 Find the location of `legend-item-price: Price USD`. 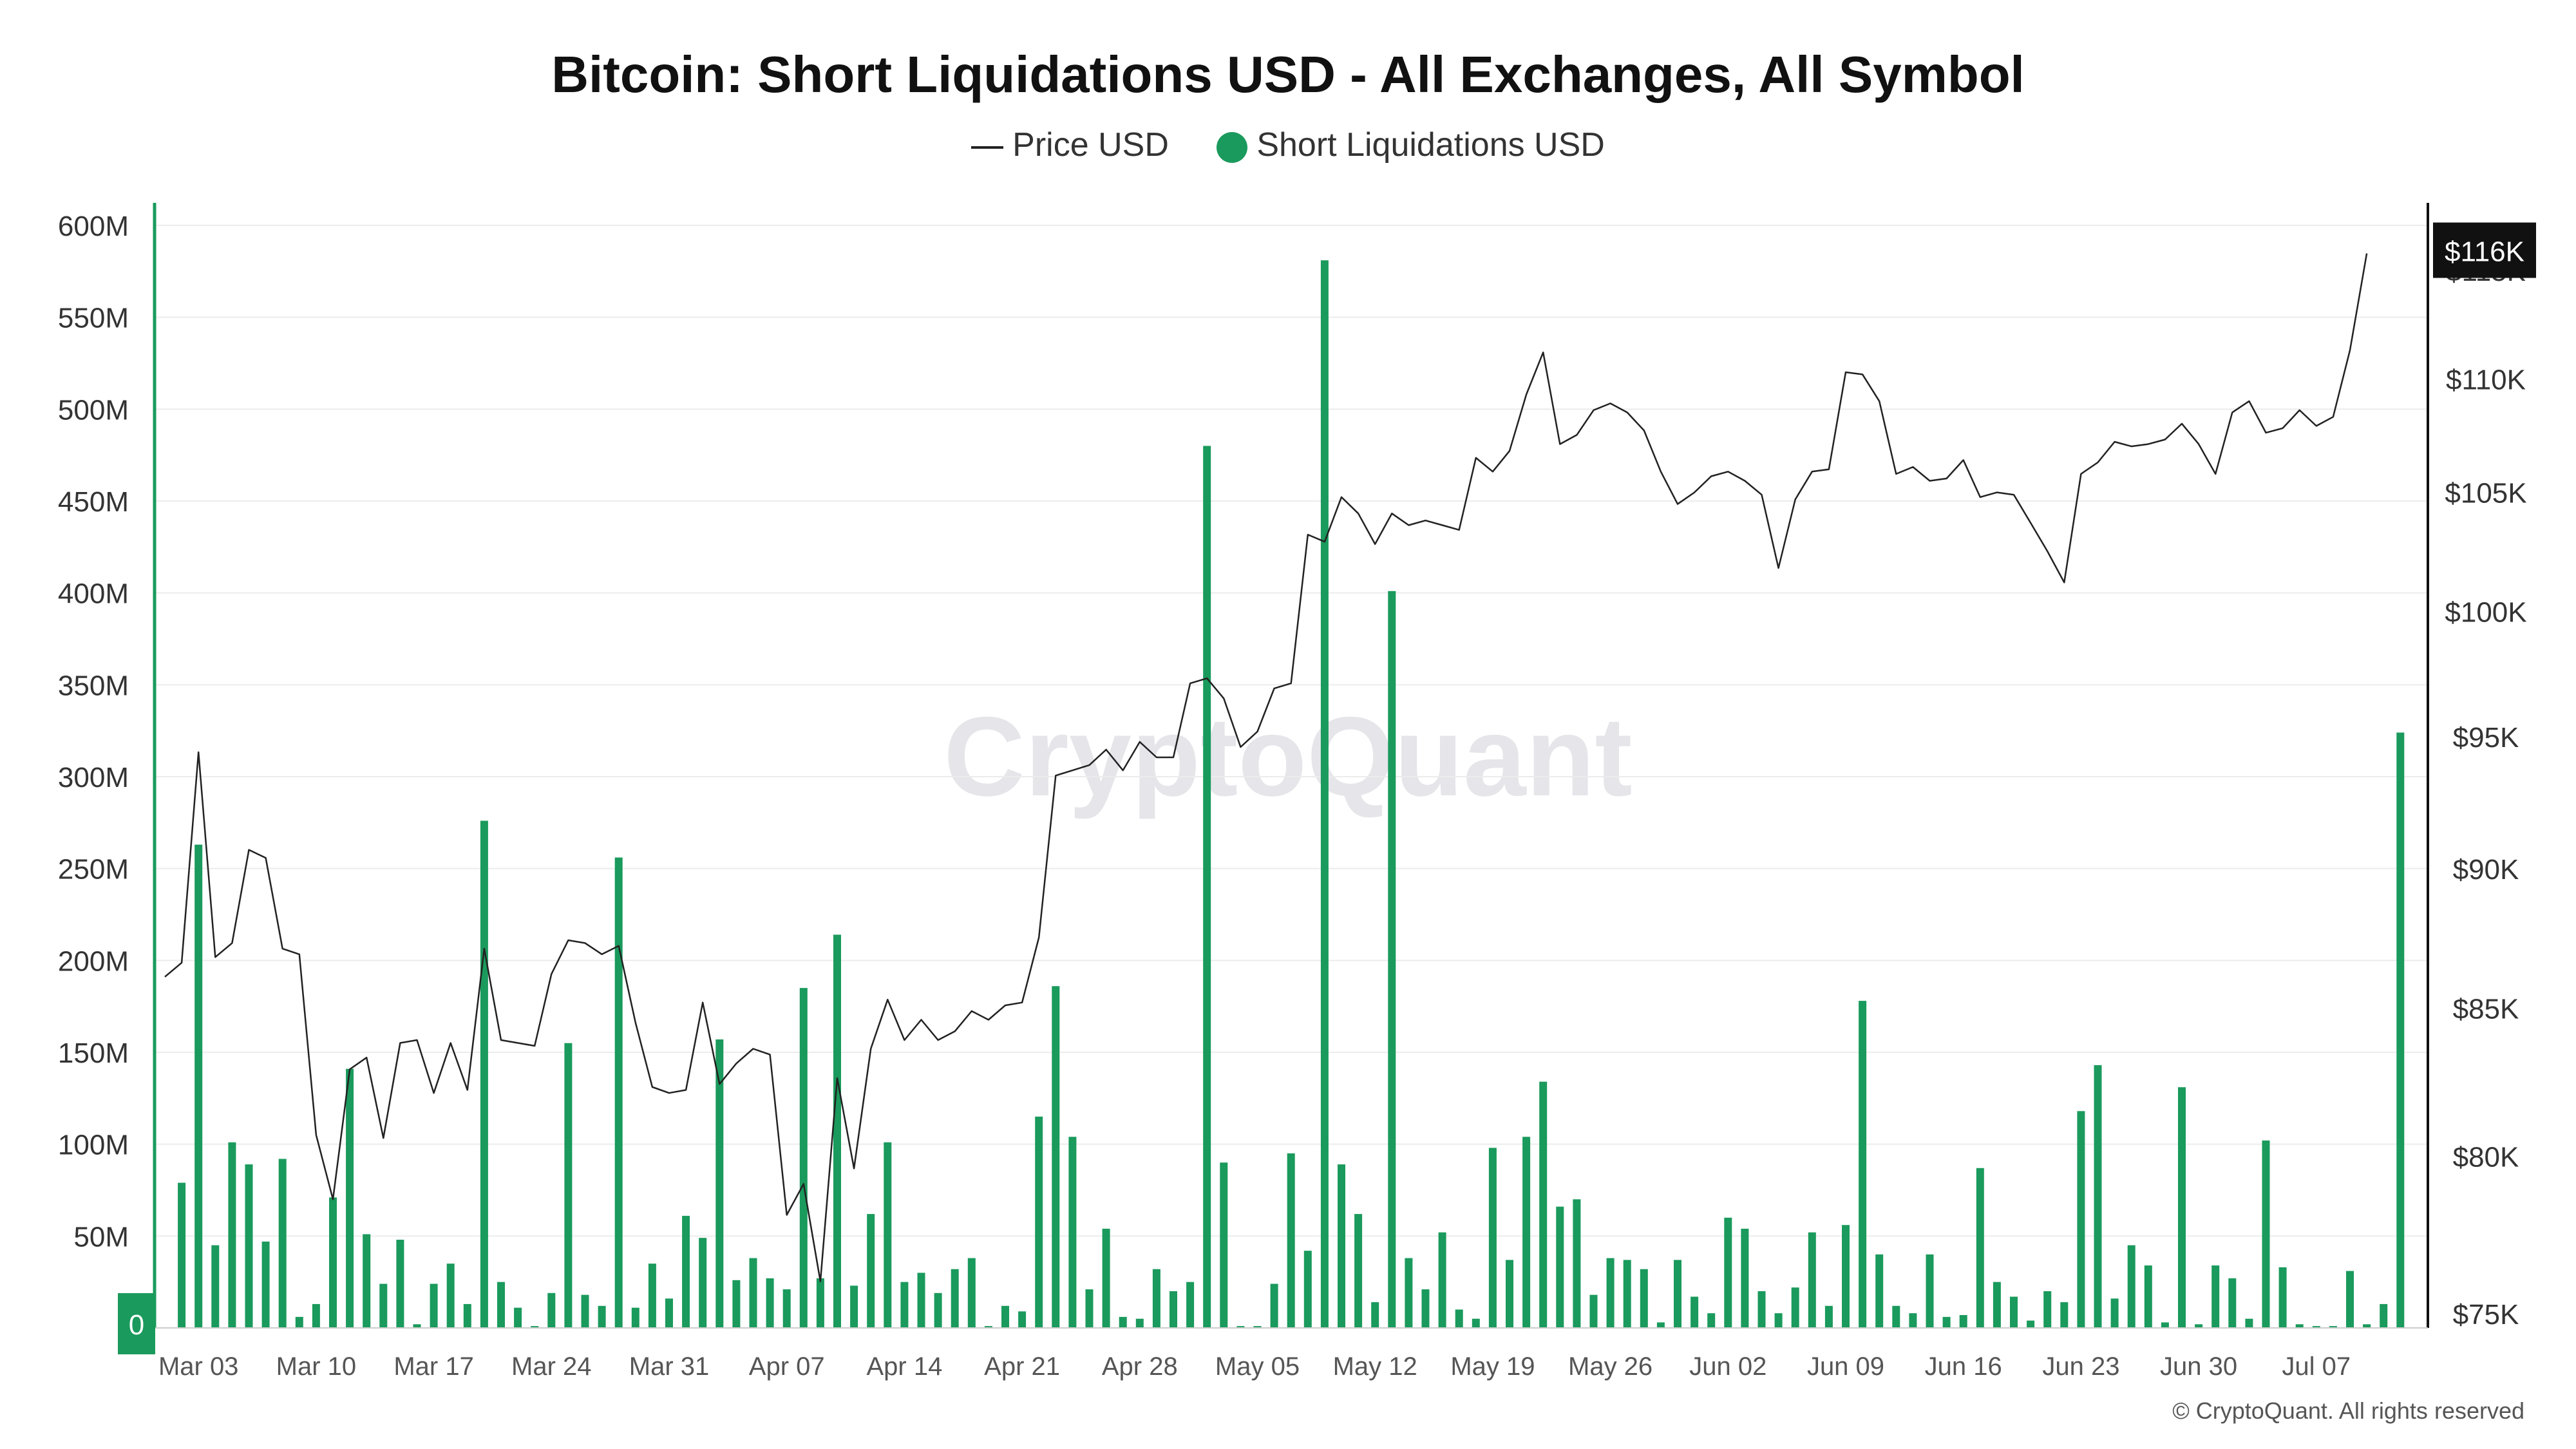

legend-item-price: Price USD is located at coordinates (1070, 145).